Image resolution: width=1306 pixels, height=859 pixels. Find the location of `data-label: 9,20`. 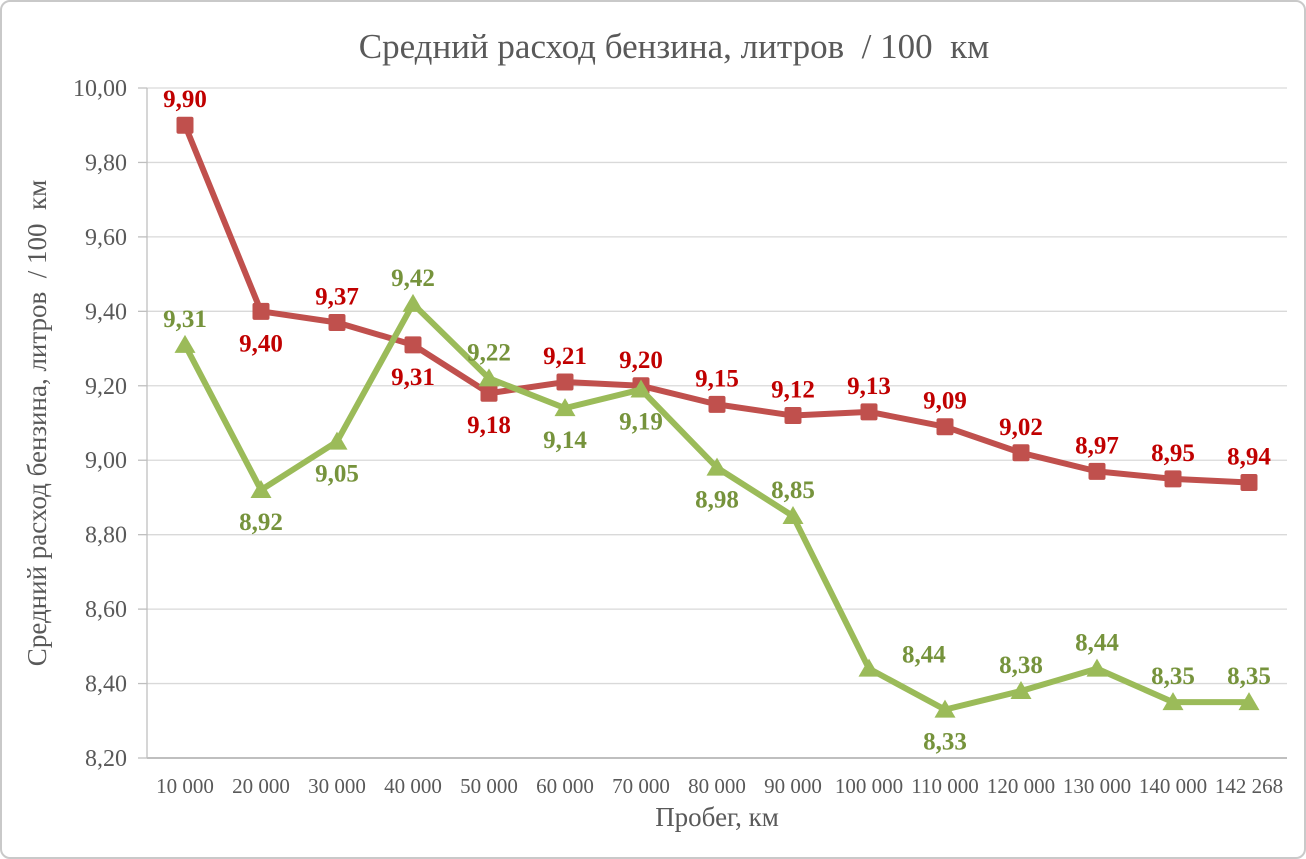

data-label: 9,20 is located at coordinates (641, 360).